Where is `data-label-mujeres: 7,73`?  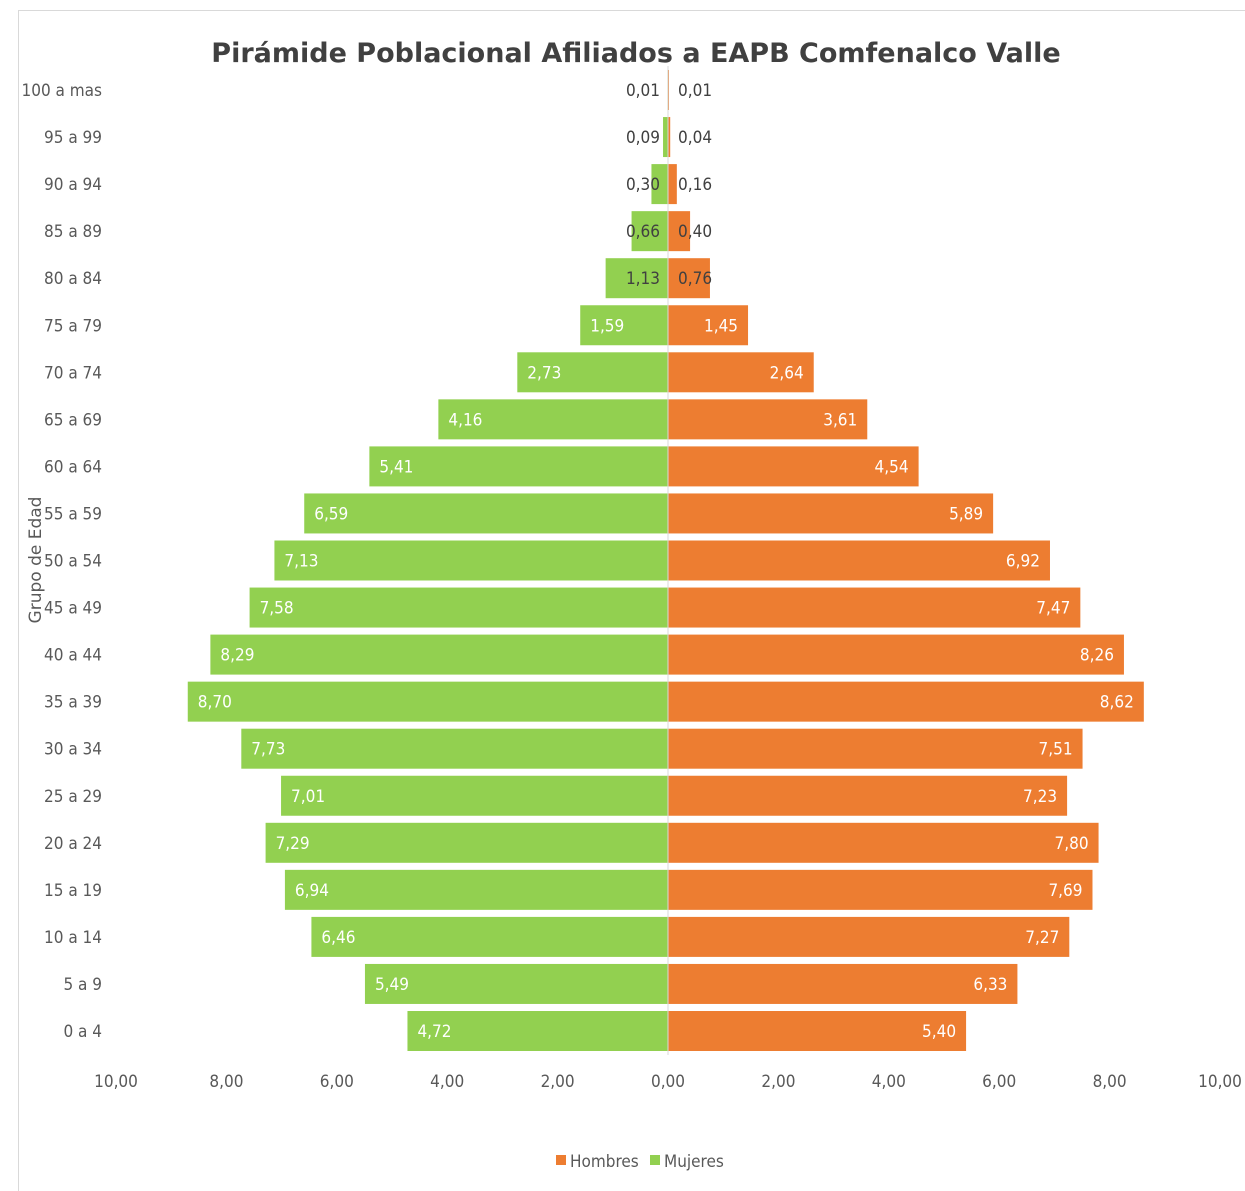
data-label-mujeres: 7,73 is located at coordinates (268, 750).